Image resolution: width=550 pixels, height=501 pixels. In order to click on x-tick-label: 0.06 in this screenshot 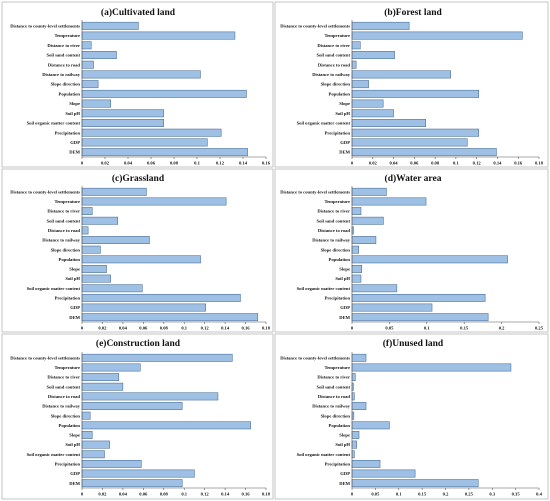, I will do `click(414, 163)`.